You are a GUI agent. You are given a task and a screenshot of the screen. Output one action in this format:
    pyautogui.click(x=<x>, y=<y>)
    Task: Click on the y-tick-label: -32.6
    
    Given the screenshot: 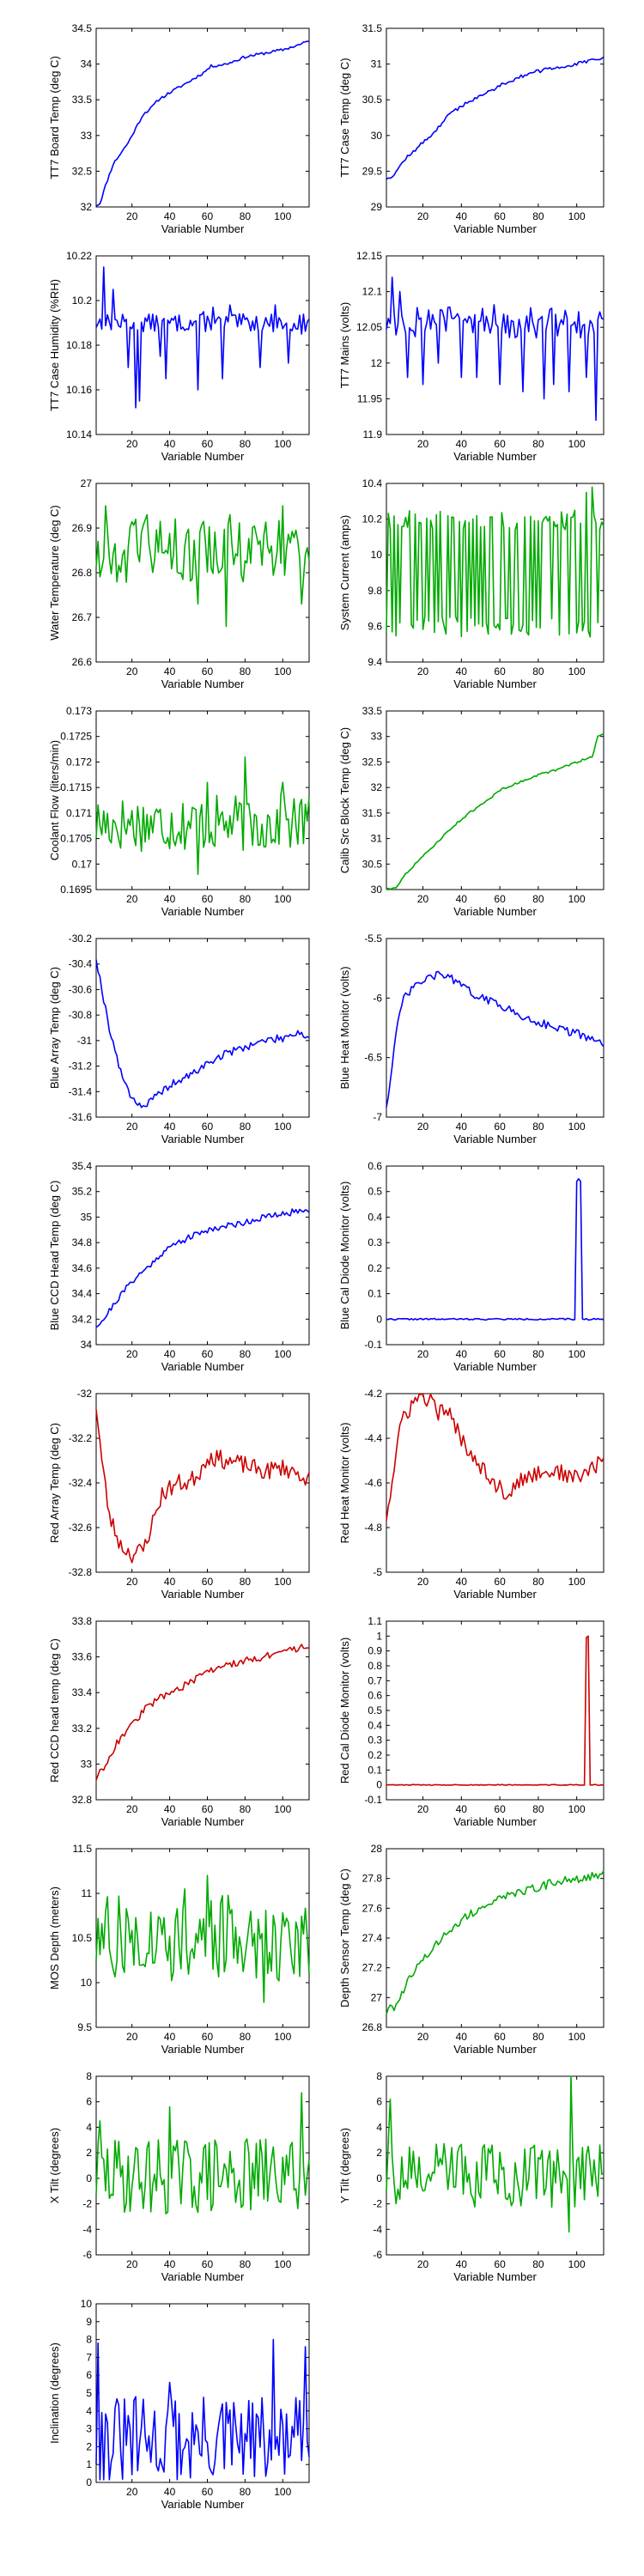 What is the action you would take?
    pyautogui.click(x=81, y=1528)
    